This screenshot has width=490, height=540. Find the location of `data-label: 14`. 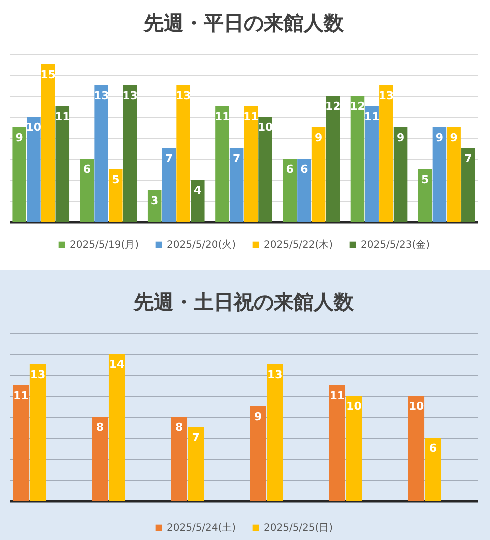

data-label: 14 is located at coordinates (117, 364).